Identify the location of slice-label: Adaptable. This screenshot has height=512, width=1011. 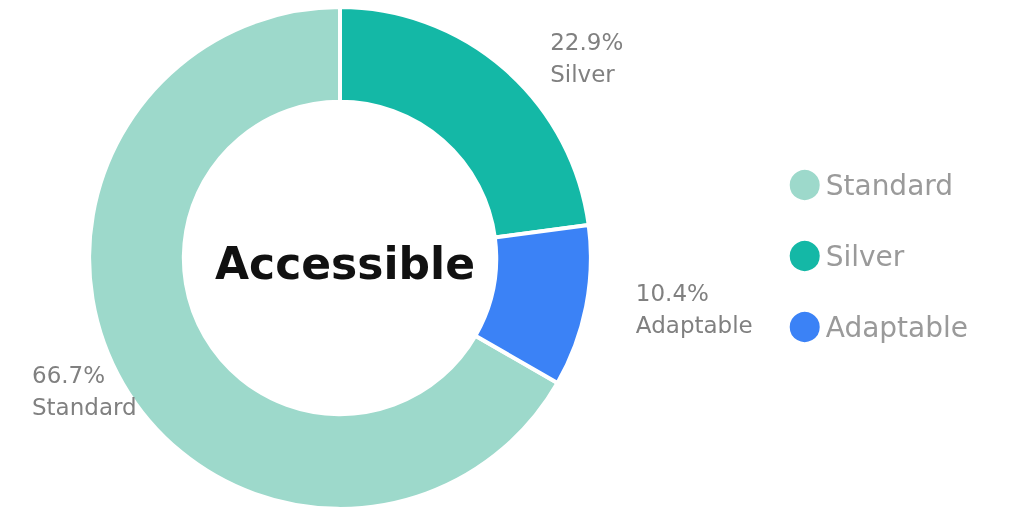
(694, 325).